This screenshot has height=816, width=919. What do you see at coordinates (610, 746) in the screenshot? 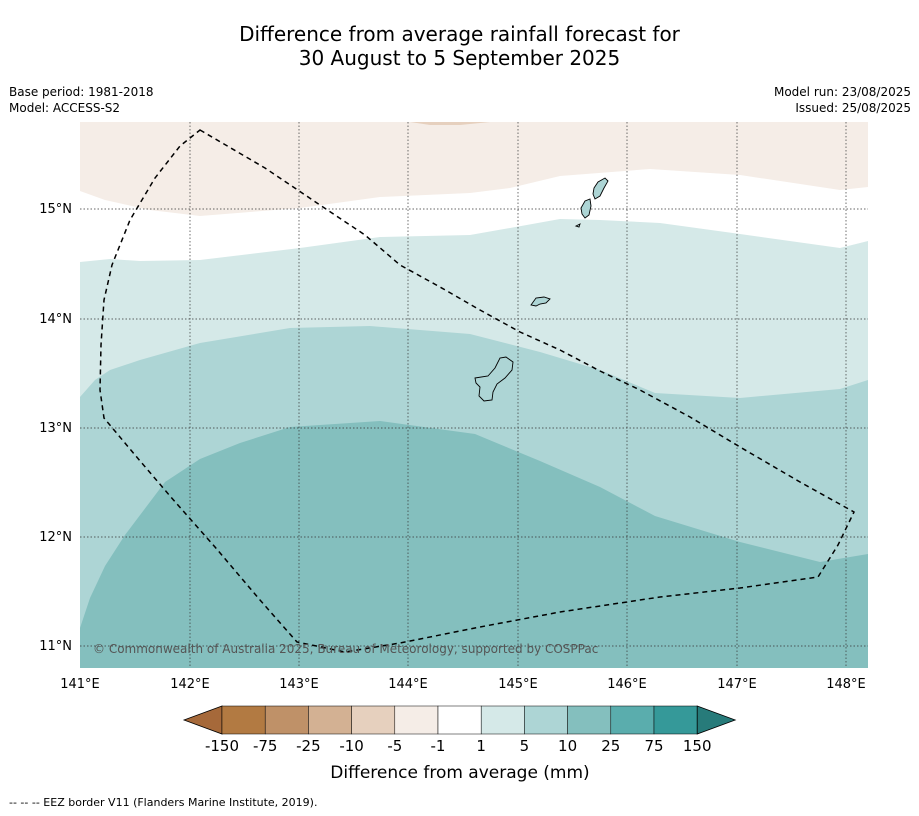
I see `colorbar-tick-label: 25` at bounding box center [610, 746].